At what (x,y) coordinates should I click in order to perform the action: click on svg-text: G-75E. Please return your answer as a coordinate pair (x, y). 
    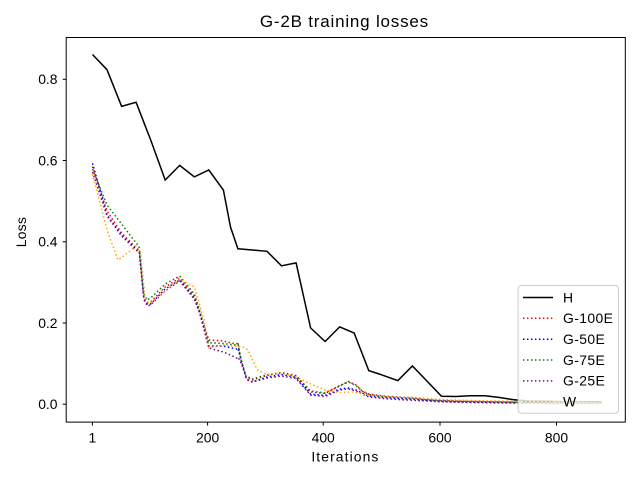
    Looking at the image, I should click on (584, 360).